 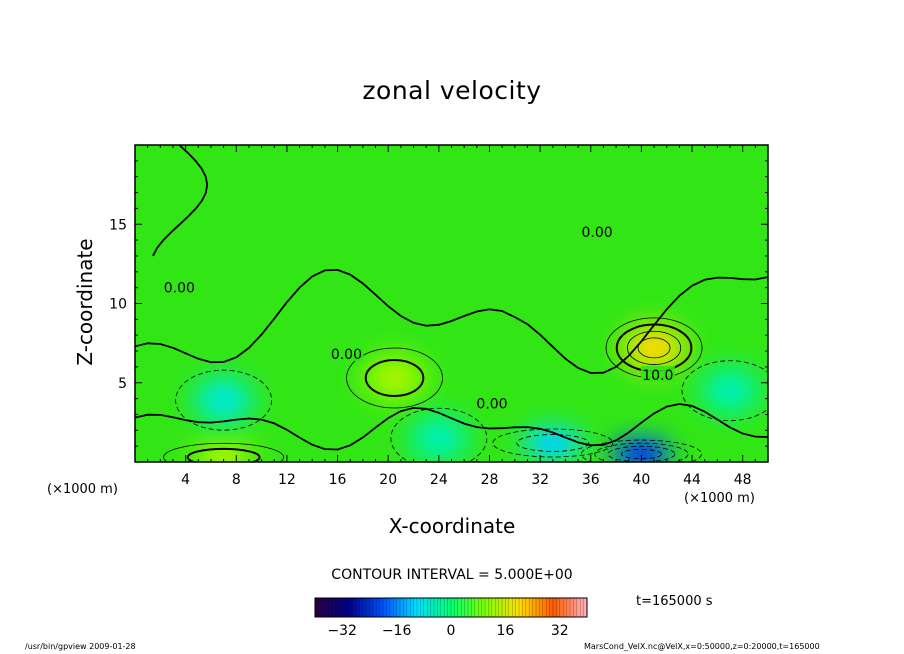 What do you see at coordinates (185, 480) in the screenshot?
I see `x-tick-label: 4` at bounding box center [185, 480].